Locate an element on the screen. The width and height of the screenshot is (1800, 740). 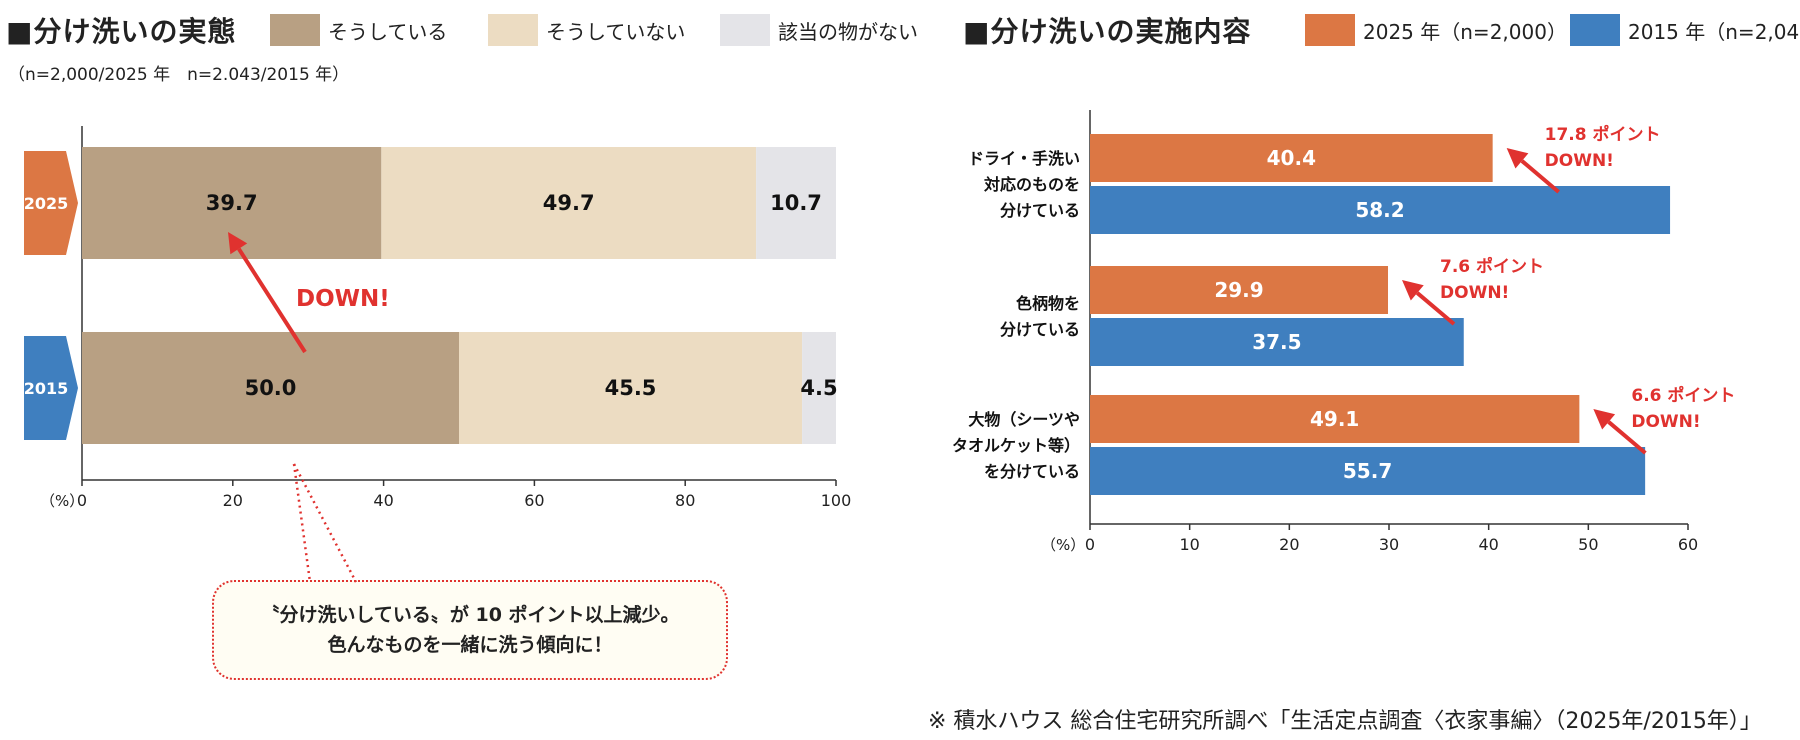
x-tick-label: 100 is located at coordinates (836, 500).